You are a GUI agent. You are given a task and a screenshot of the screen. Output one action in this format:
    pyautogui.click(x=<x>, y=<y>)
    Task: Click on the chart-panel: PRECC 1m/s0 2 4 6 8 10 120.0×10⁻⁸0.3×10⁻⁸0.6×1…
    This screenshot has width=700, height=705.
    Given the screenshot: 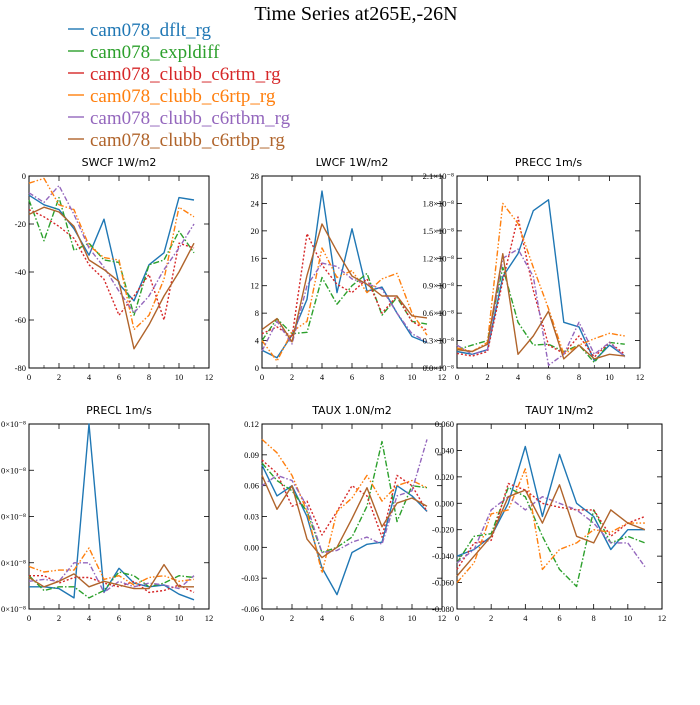 What is the action you would take?
    pyautogui.click(x=534, y=269)
    